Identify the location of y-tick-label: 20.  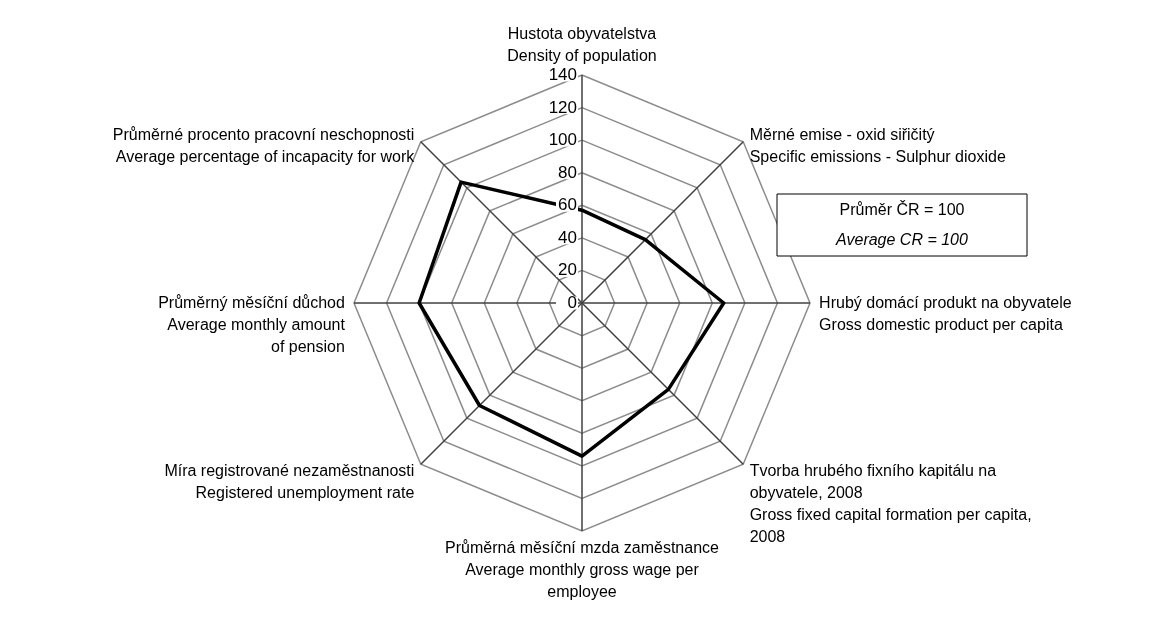
(567, 270).